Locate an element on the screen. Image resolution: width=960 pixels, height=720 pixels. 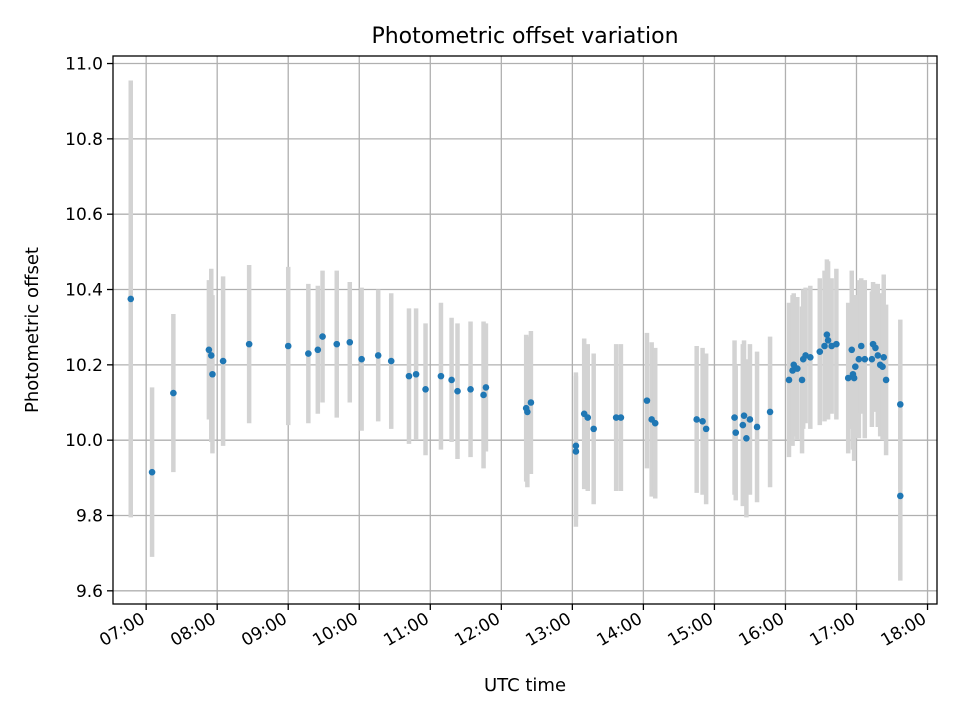
y-tick-label: 10.2 is located at coordinates (84, 366).